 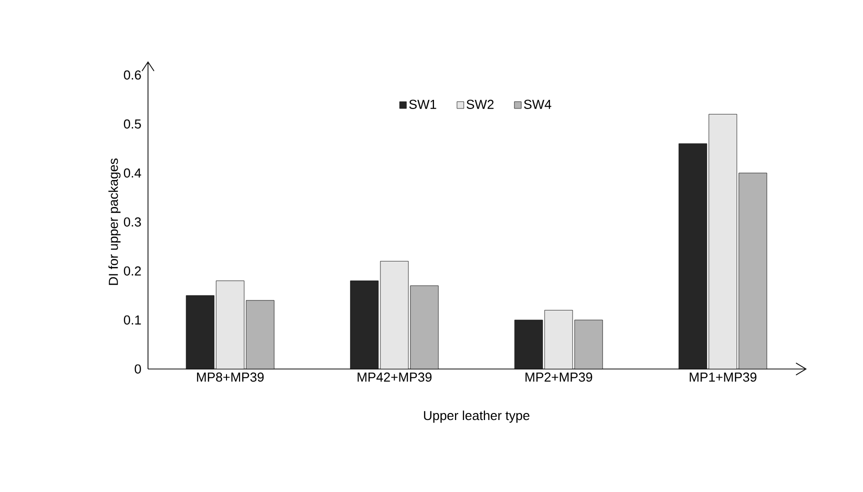 I want to click on x-tick-label: MP8+MP39, so click(x=230, y=377).